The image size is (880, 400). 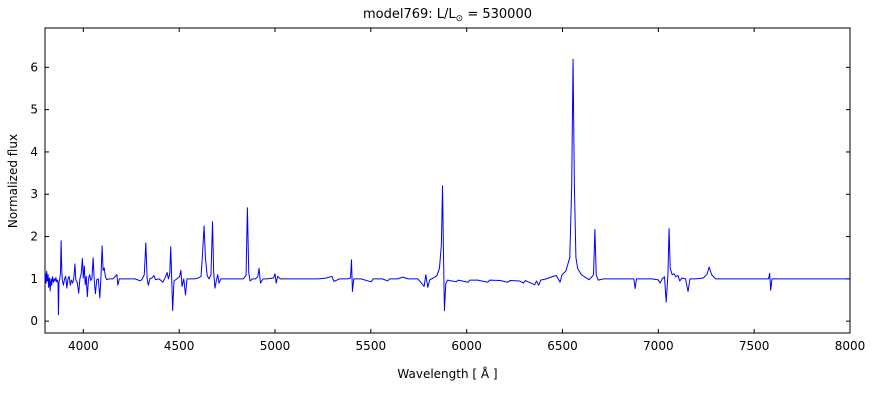 I want to click on y-tick-label: 1, so click(x=34, y=279).